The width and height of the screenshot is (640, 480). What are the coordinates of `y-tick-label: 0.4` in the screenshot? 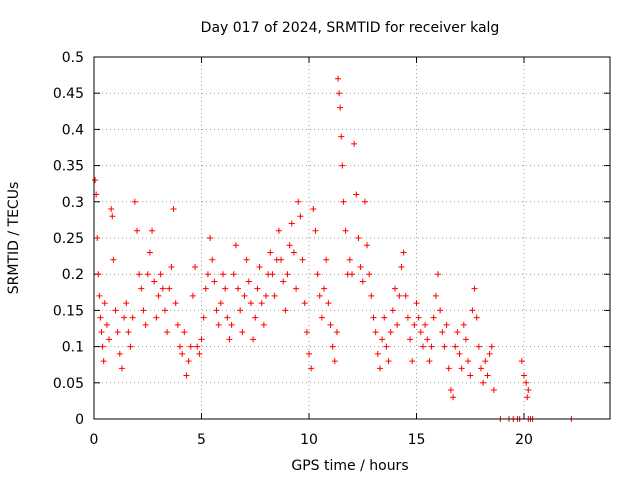 It's located at (73, 130).